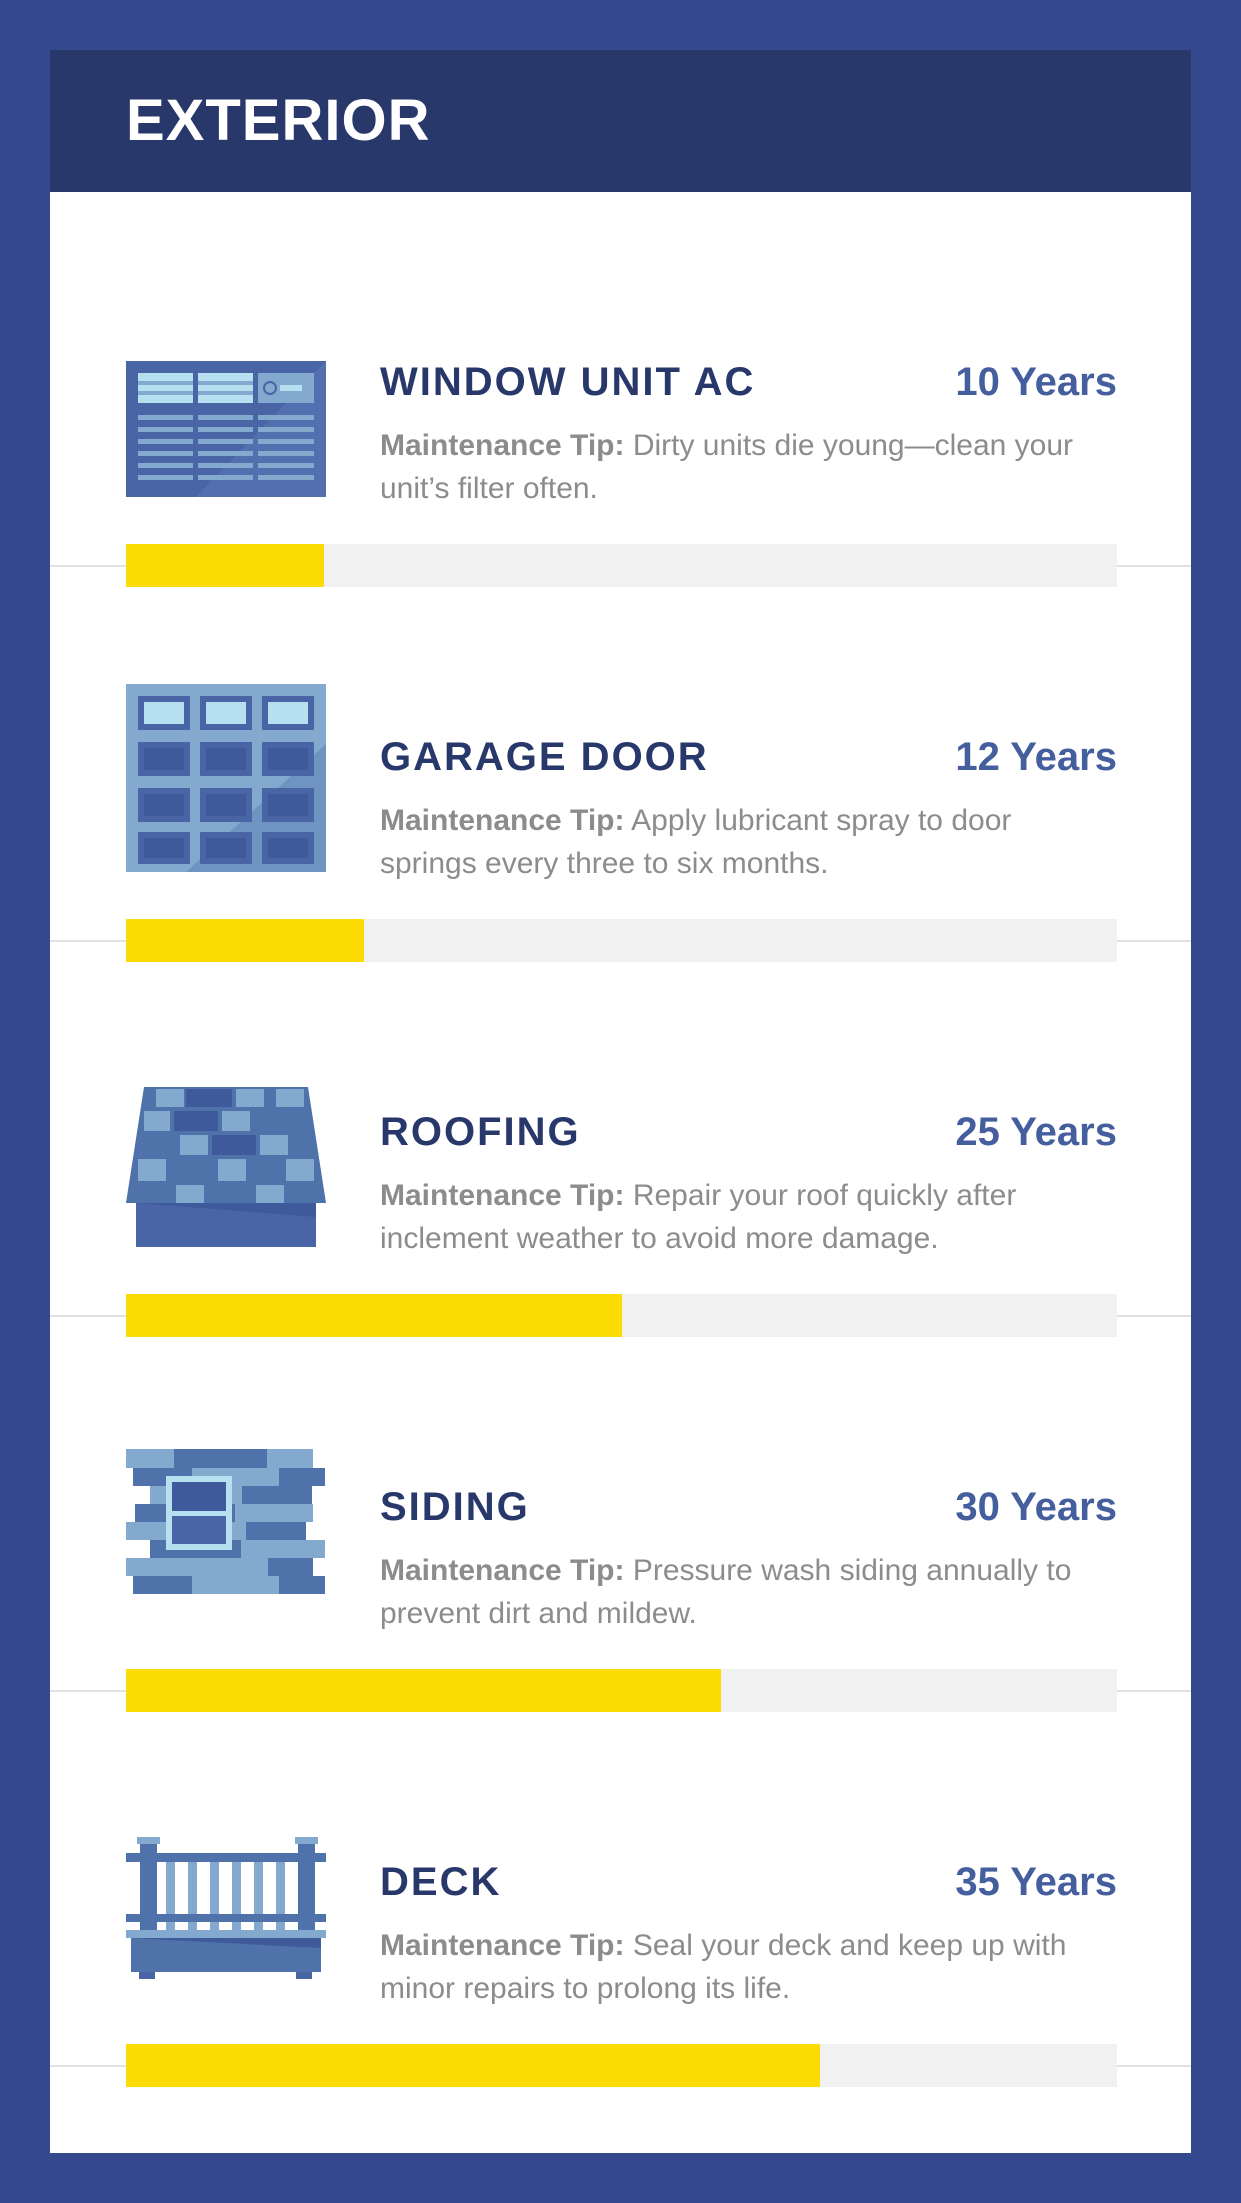  What do you see at coordinates (480, 1132) in the screenshot?
I see `item-title: ROOFING` at bounding box center [480, 1132].